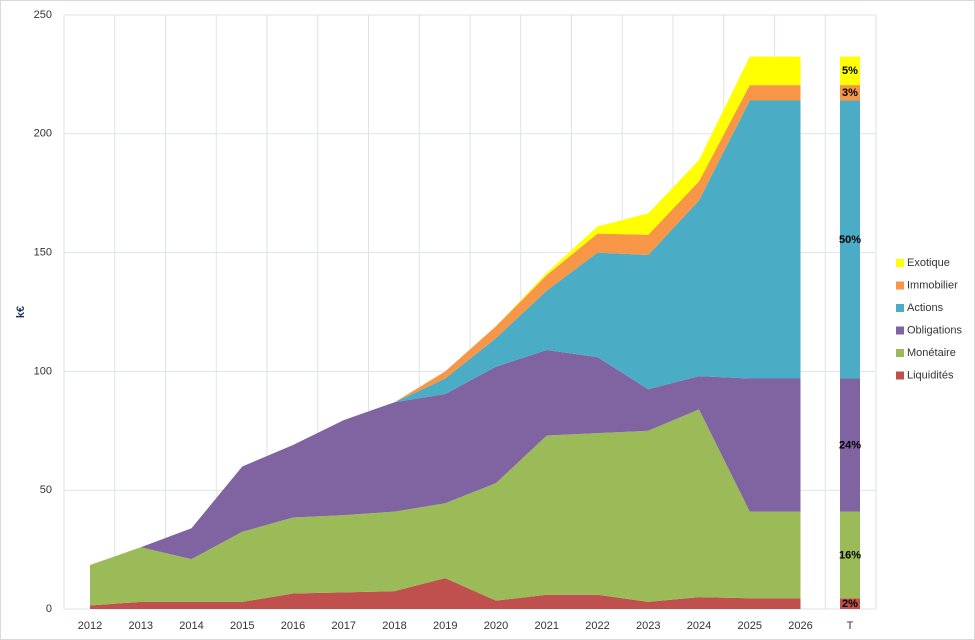  What do you see at coordinates (930, 375) in the screenshot?
I see `legend-label-liquidités: Liquidités` at bounding box center [930, 375].